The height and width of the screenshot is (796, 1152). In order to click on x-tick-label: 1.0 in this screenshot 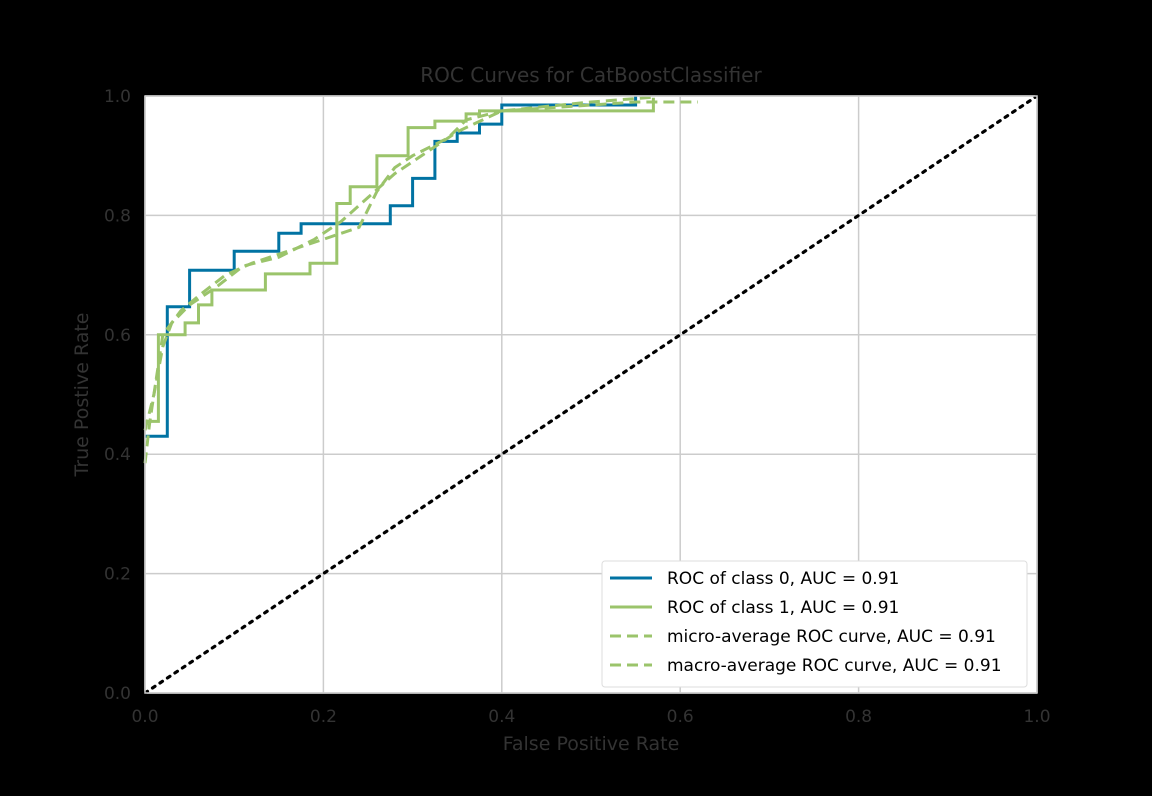, I will do `click(1036, 717)`.